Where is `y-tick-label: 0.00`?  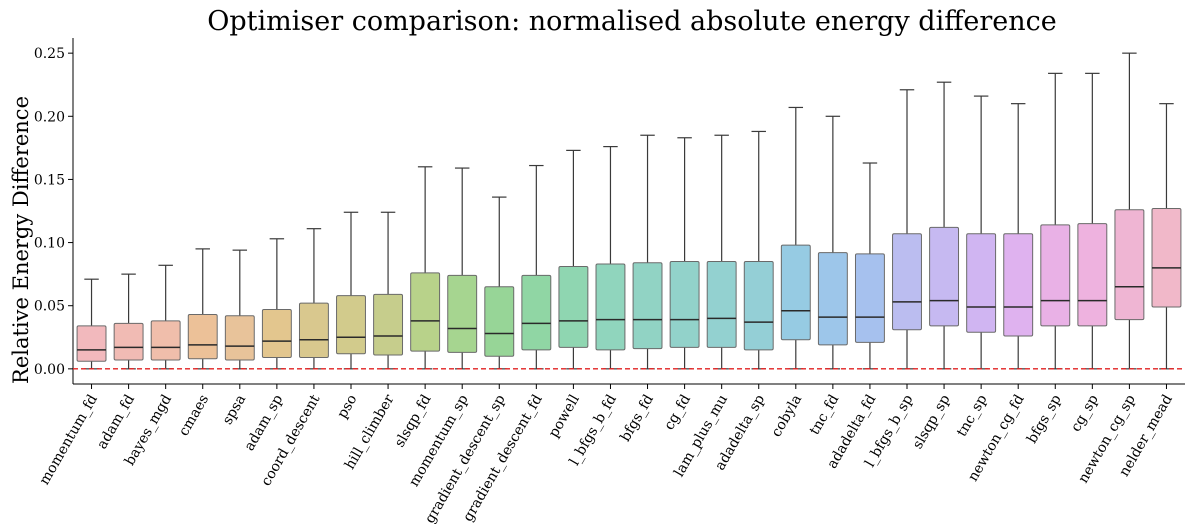 y-tick-label: 0.00 is located at coordinates (49, 370).